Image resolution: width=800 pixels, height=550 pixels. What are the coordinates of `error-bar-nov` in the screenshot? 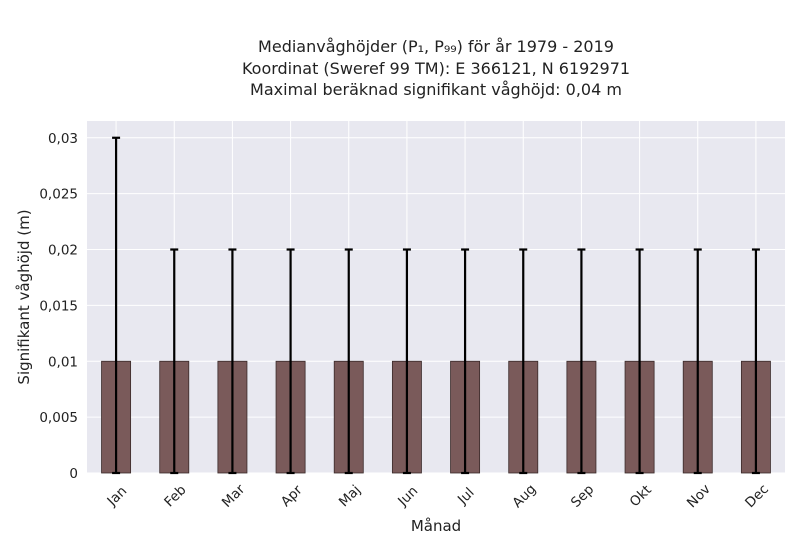 It's located at (697, 361).